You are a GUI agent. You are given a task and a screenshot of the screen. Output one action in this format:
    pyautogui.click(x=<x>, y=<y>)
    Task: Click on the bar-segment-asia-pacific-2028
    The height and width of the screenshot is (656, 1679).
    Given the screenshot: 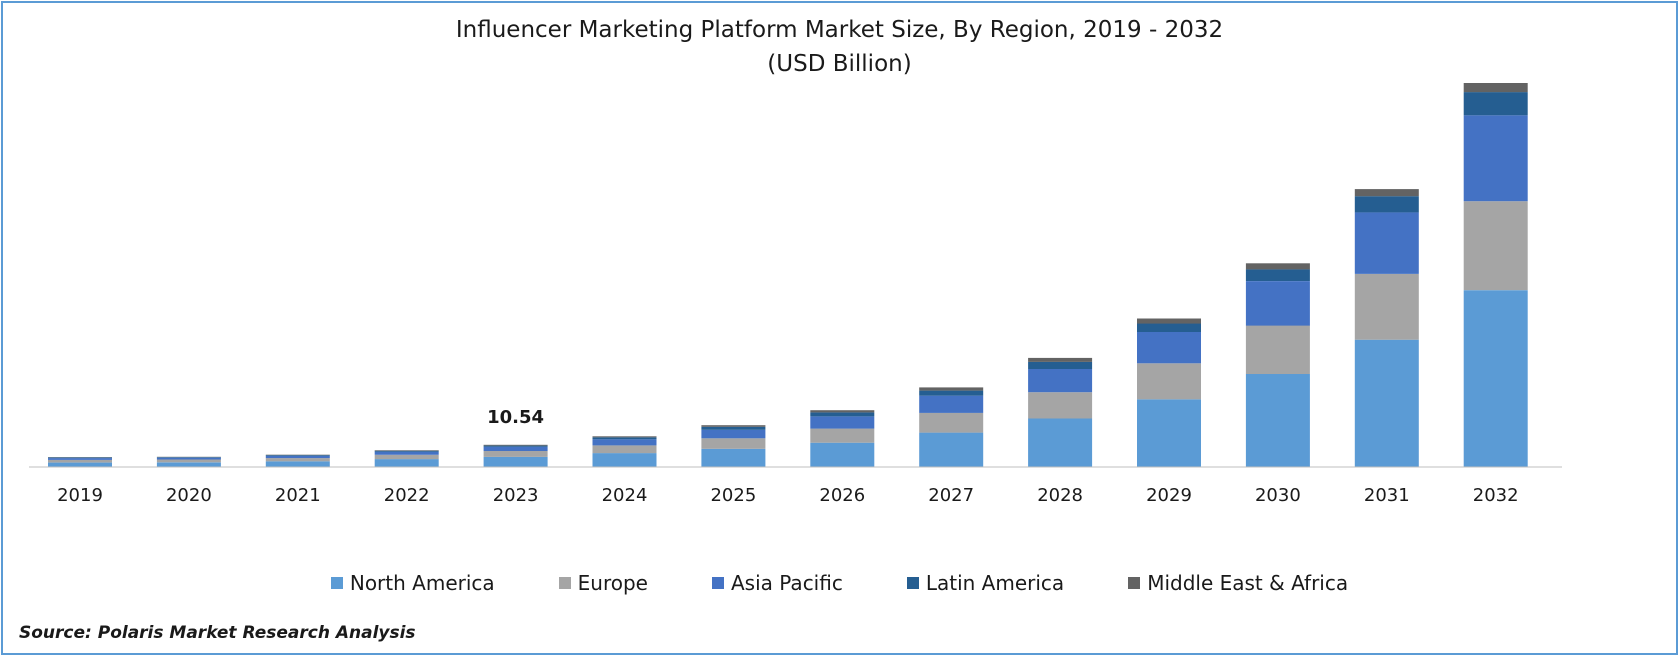 What is the action you would take?
    pyautogui.click(x=1060, y=381)
    